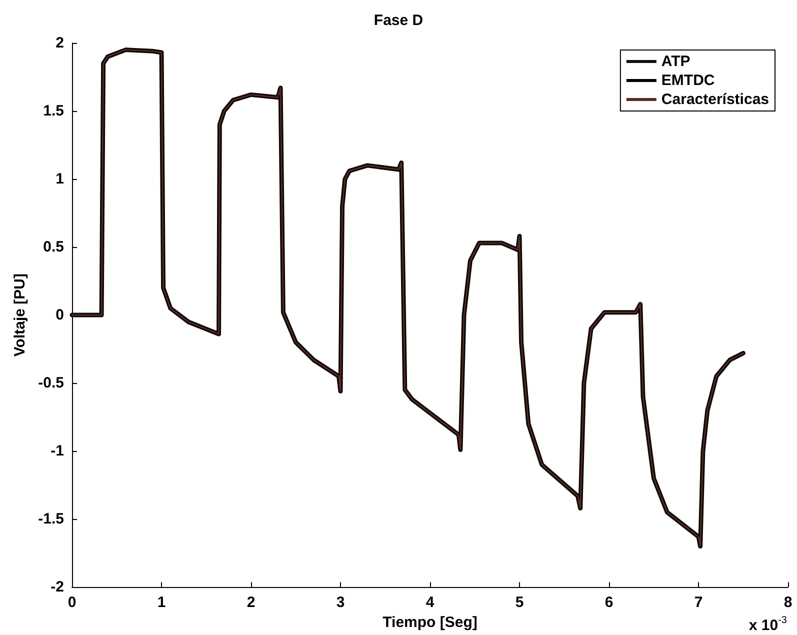 The height and width of the screenshot is (635, 797). What do you see at coordinates (19, 315) in the screenshot?
I see `y-axis-title: Voltaje [PU]` at bounding box center [19, 315].